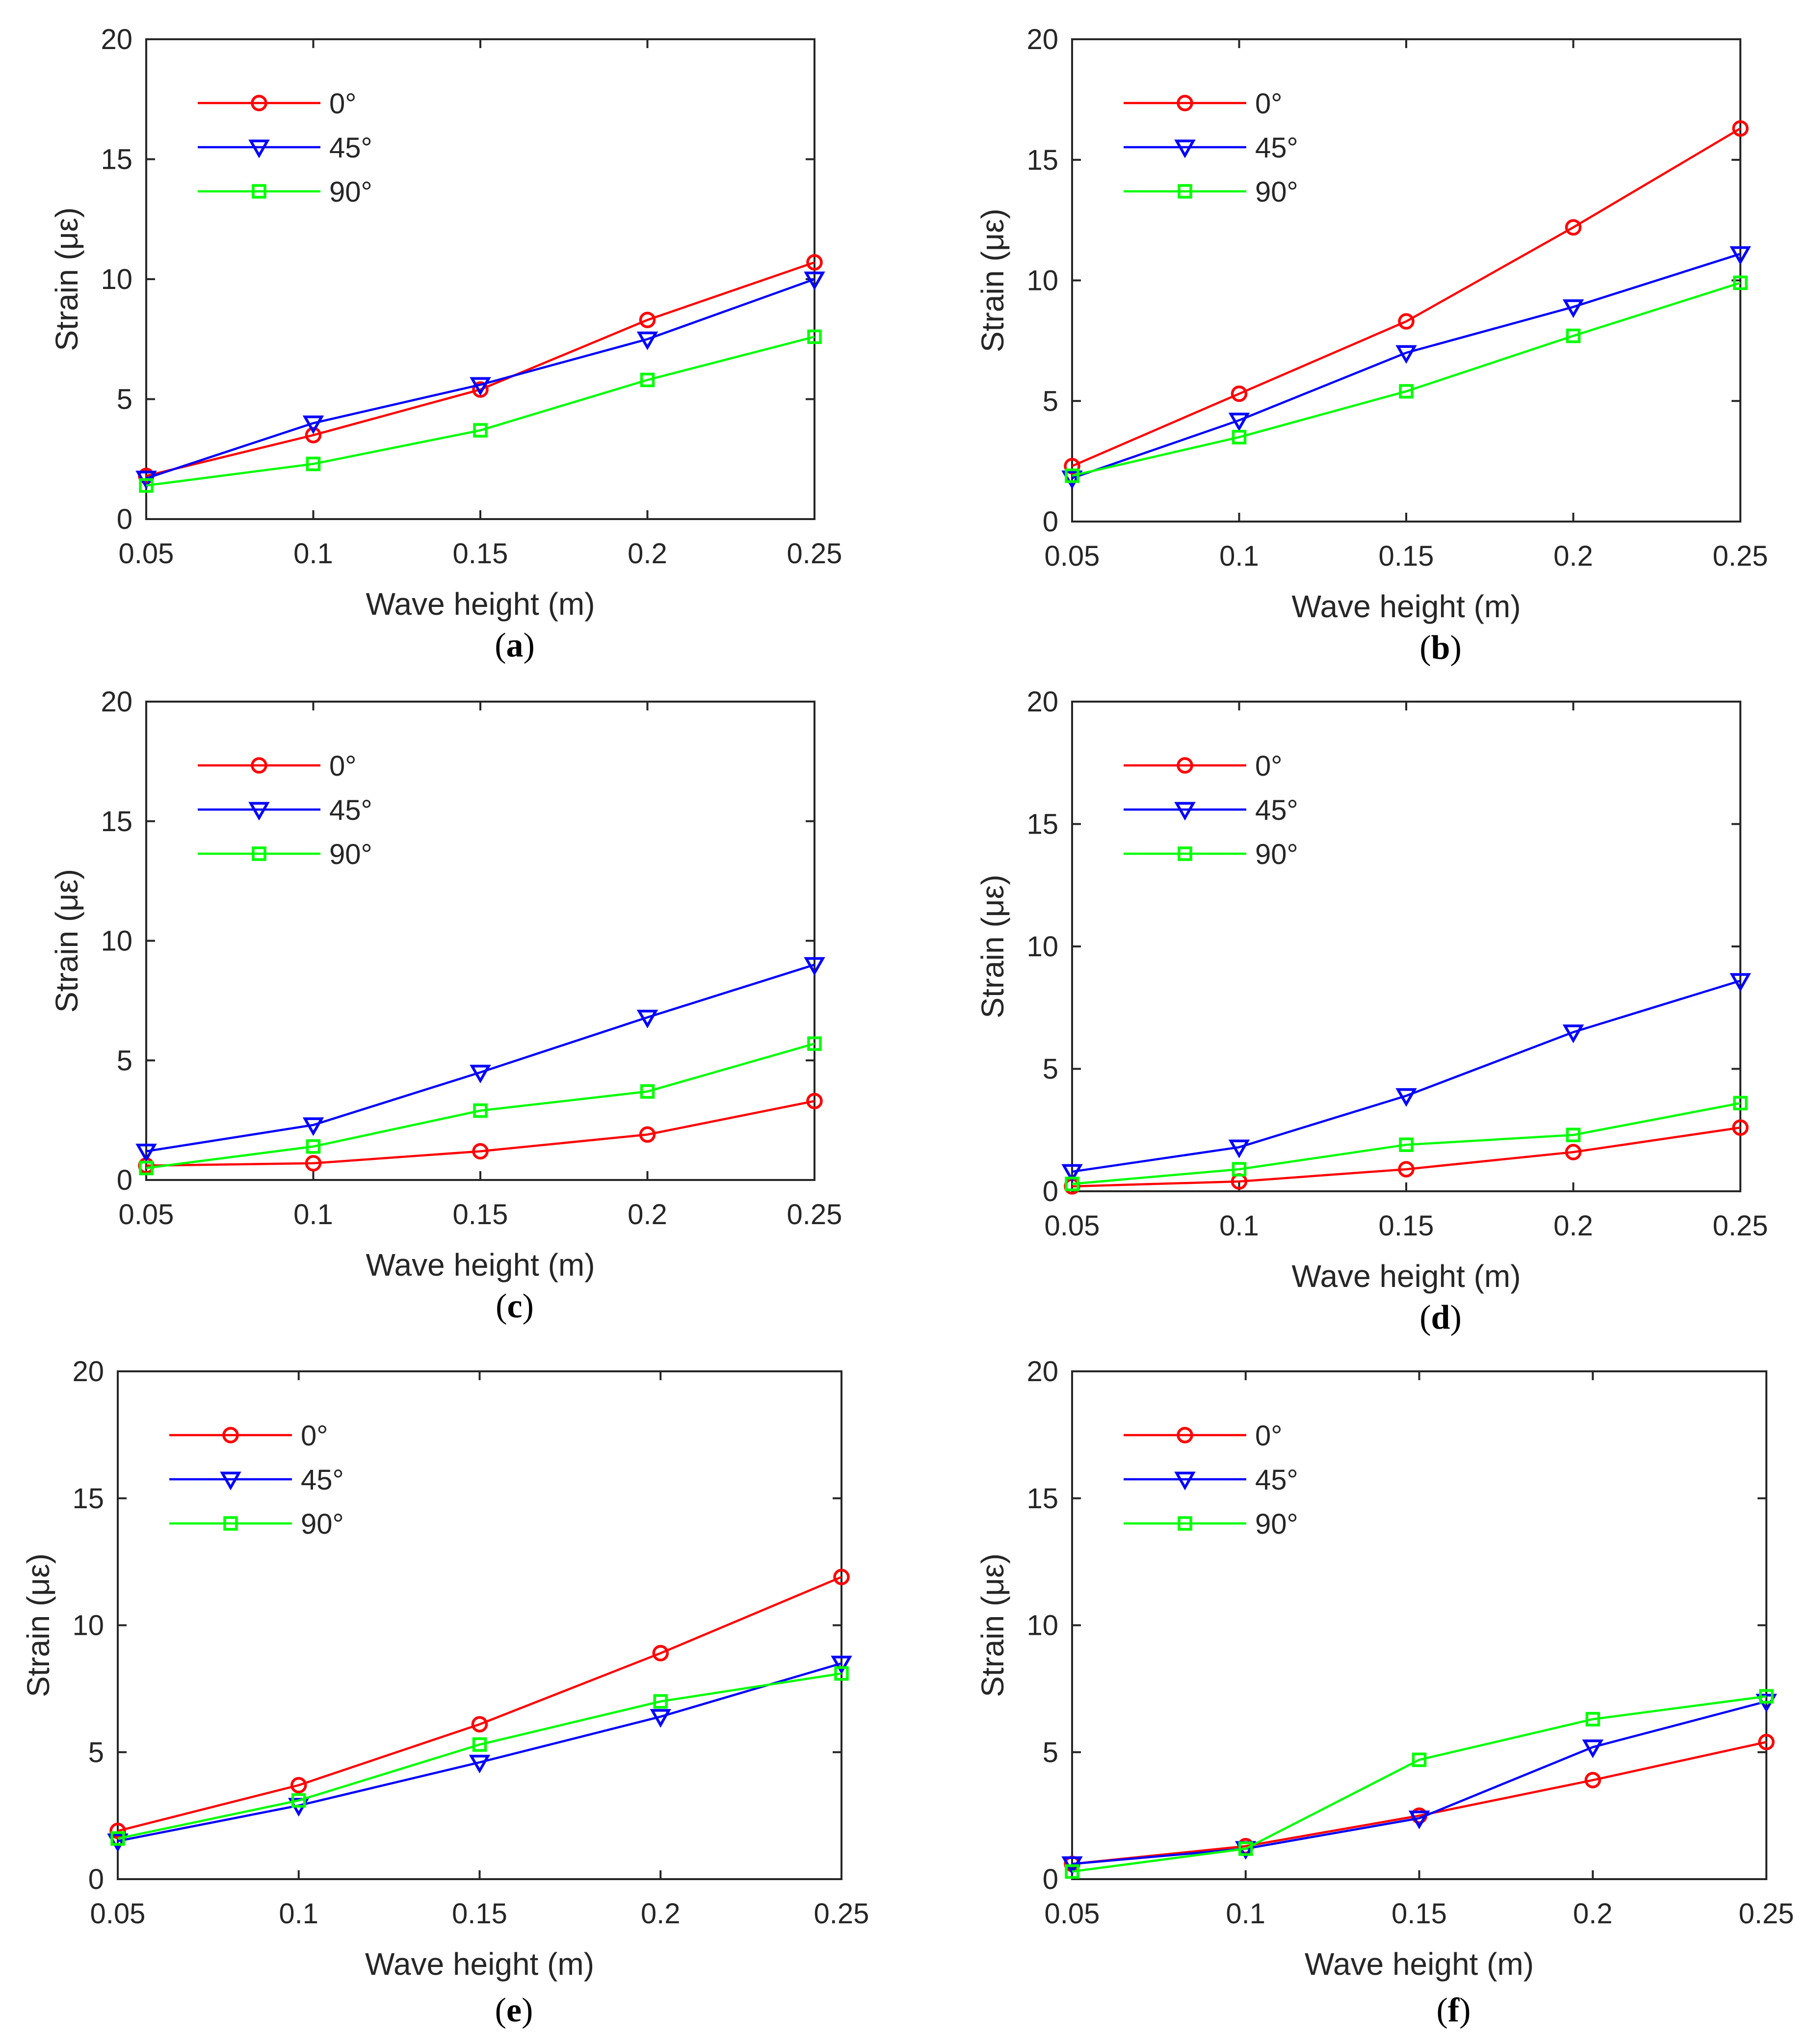 Image resolution: width=1812 pixels, height=2044 pixels. Describe the element at coordinates (514, 1306) in the screenshot. I see `caption-letter: c` at that location.